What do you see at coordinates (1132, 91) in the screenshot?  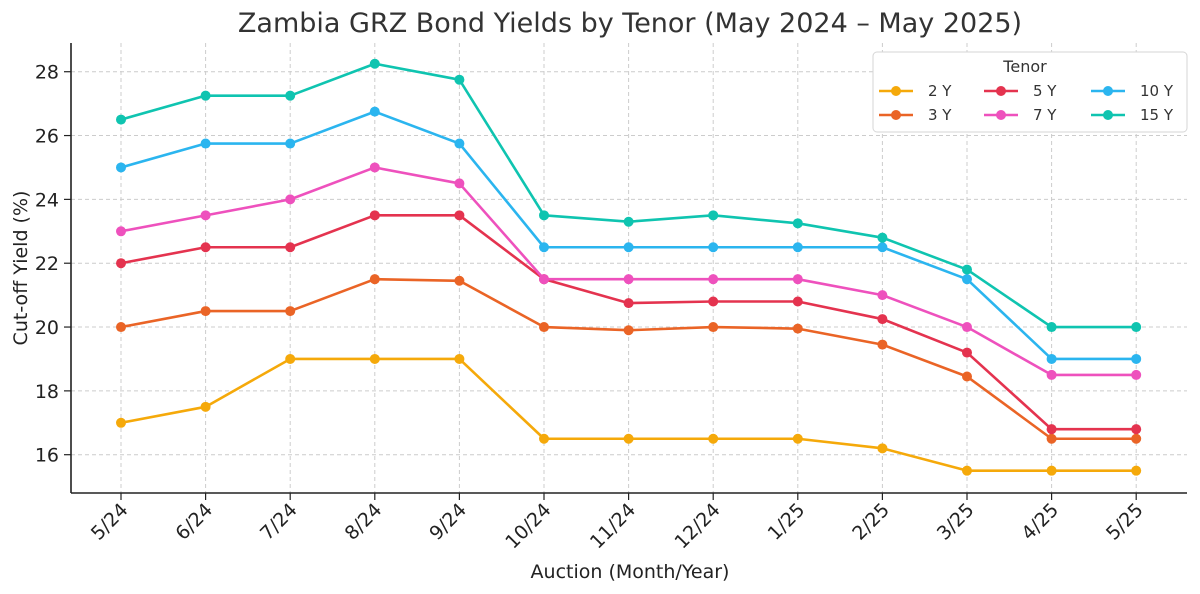 I see `legend-item-10y: 10 Y` at bounding box center [1132, 91].